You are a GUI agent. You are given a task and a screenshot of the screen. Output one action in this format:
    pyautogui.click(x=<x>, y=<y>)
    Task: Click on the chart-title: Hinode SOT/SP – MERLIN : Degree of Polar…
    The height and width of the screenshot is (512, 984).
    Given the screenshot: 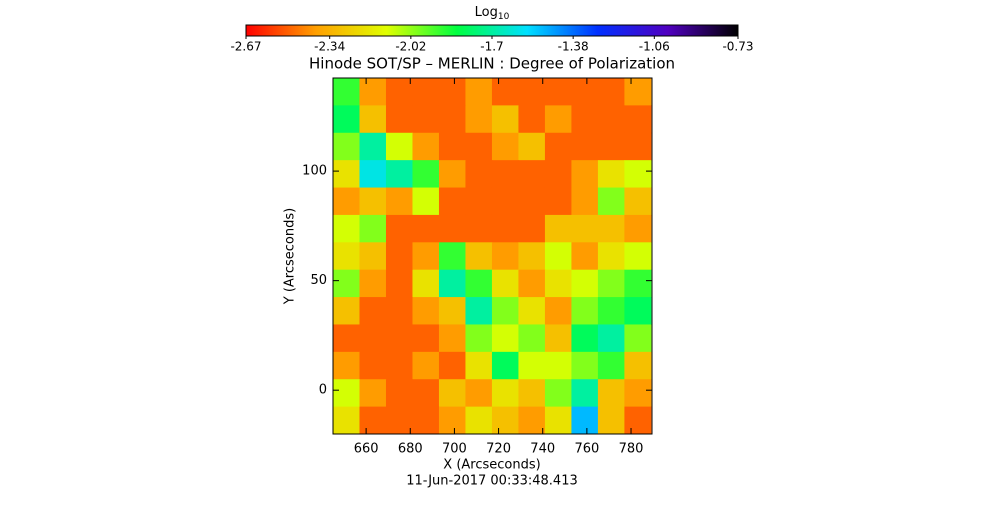 What is the action you would take?
    pyautogui.click(x=492, y=64)
    